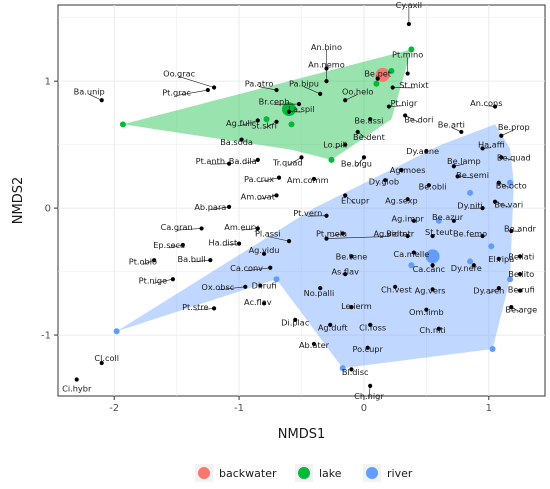 The width and height of the screenshot is (550, 489). I want to click on species-ca-canc: Ca.canc, so click(429, 268).